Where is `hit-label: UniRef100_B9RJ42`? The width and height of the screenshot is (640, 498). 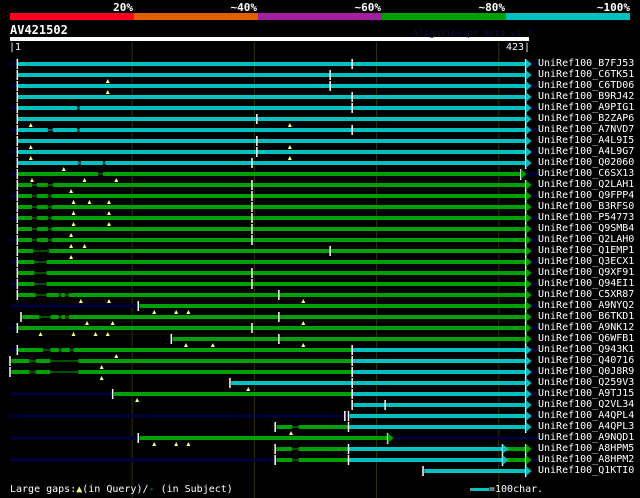
hit-label: UniRef100_B9RJ42 is located at coordinates (586, 96).